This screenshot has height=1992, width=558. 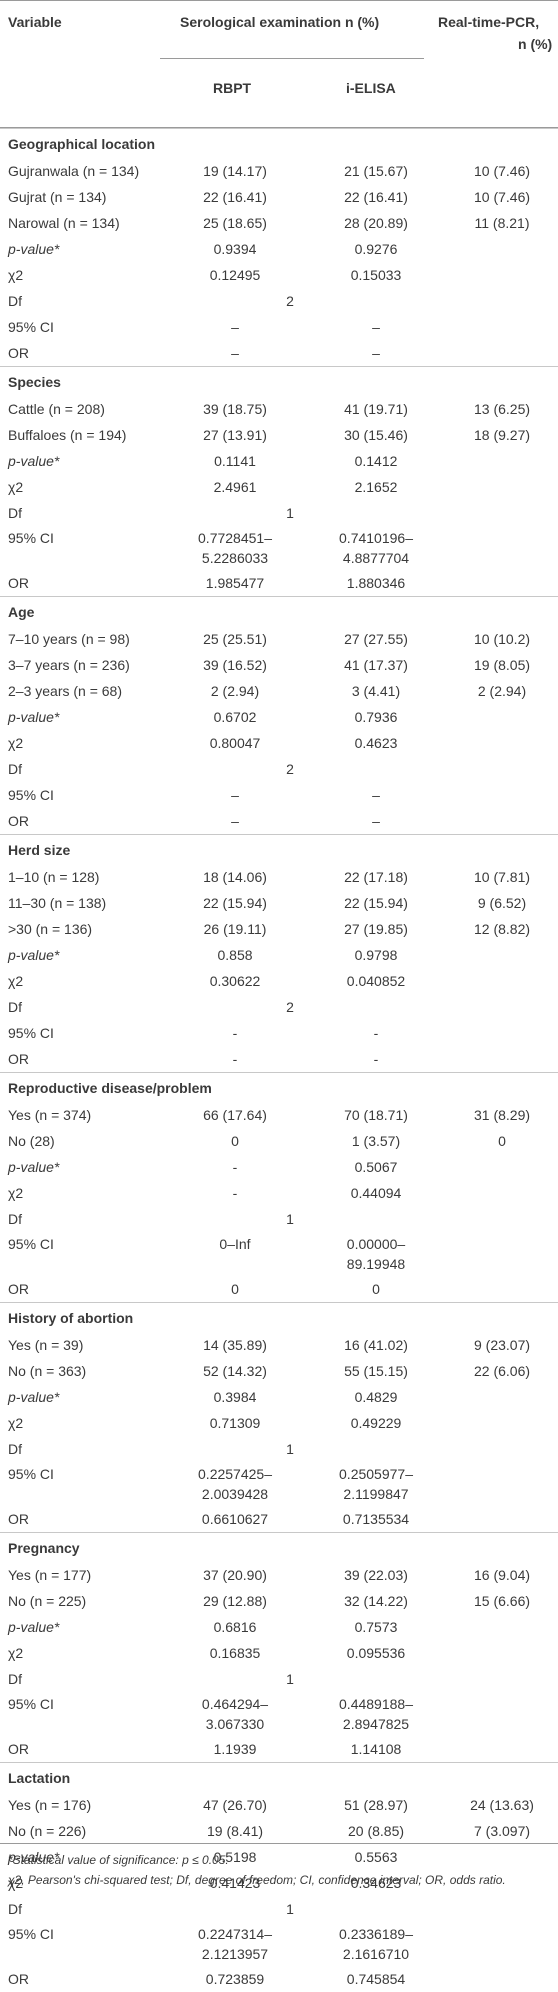 I want to click on ielisa-value: 22 (15.94), so click(x=376, y=903).